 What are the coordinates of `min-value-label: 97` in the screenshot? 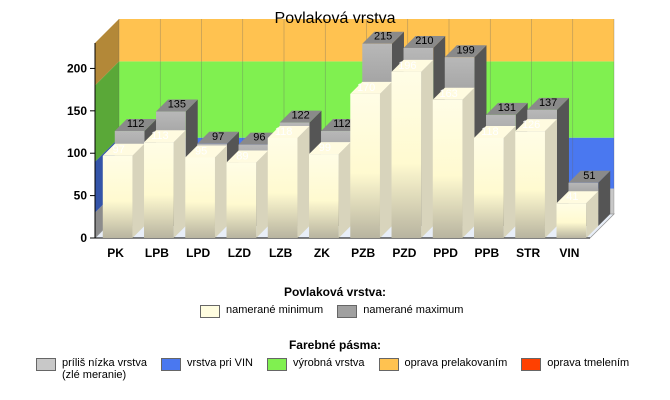 It's located at (119, 150).